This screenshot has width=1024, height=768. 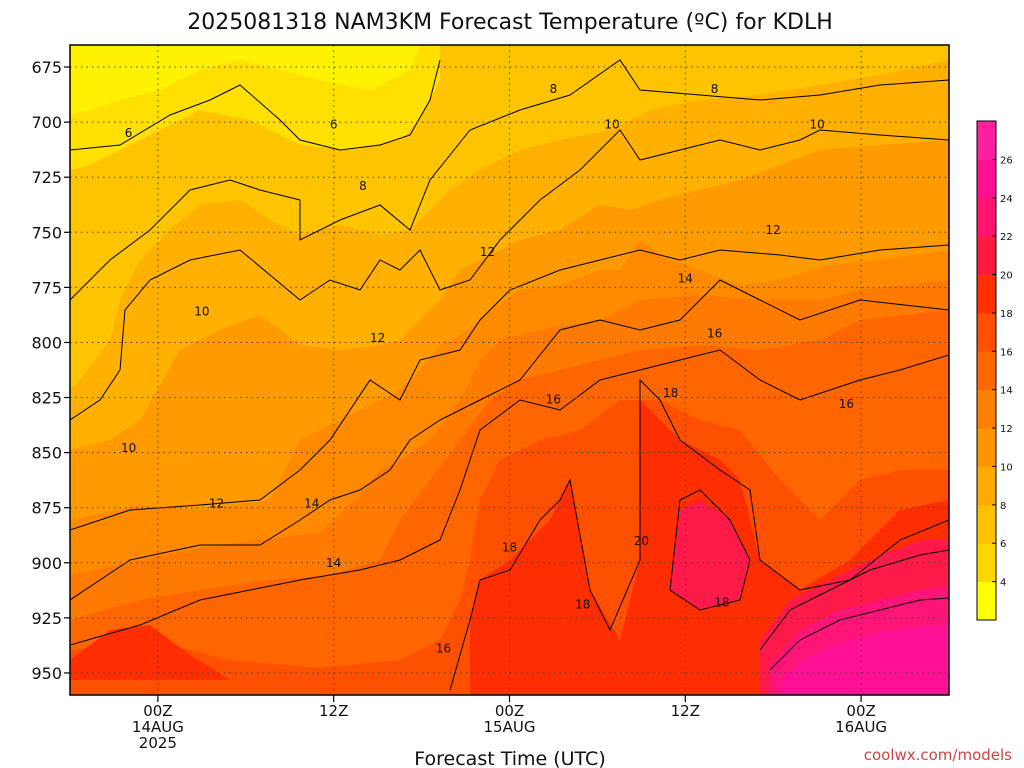 I want to click on y-tick-label: 675, so click(x=46, y=67).